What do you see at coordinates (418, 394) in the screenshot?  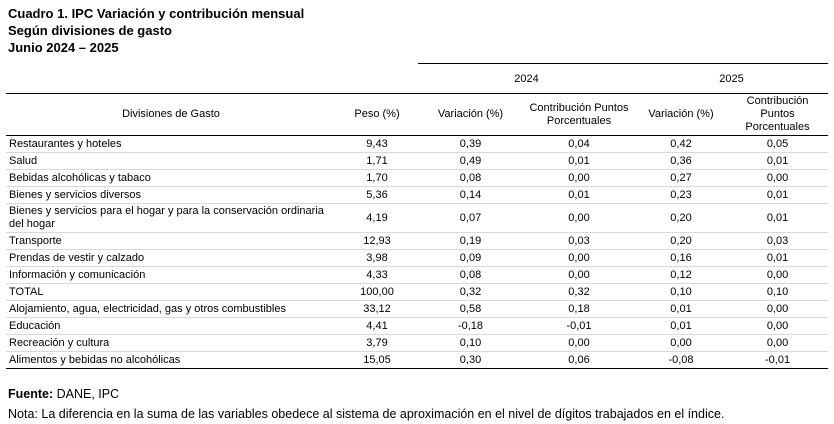 I see `source-line: Fuente: DANE, IPC` at bounding box center [418, 394].